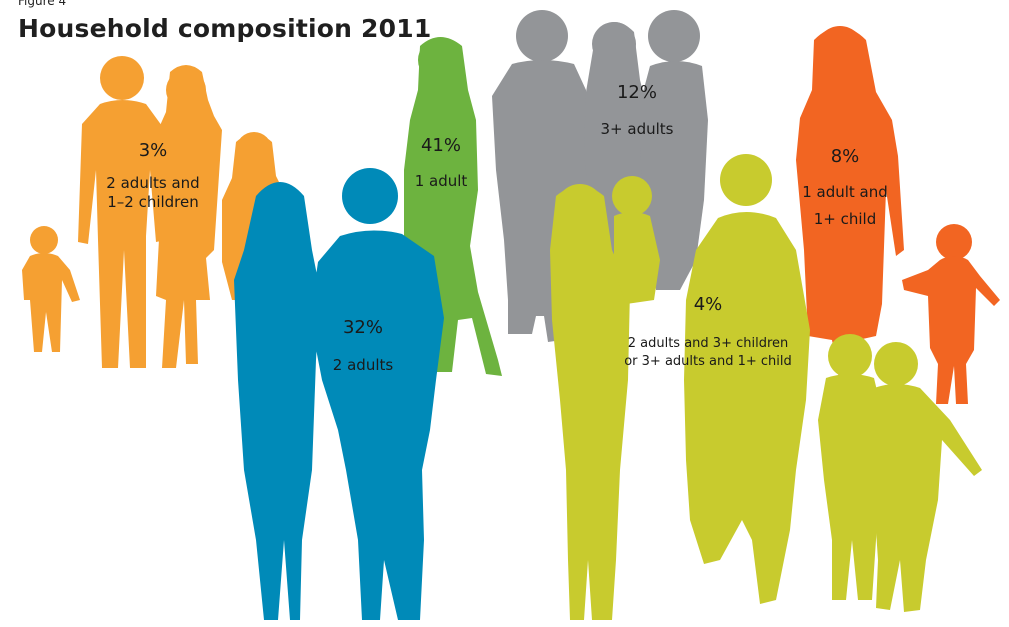 The width and height of the screenshot is (1009, 627). I want to click on parent-child-silhouette-icon, so click(898, 216).